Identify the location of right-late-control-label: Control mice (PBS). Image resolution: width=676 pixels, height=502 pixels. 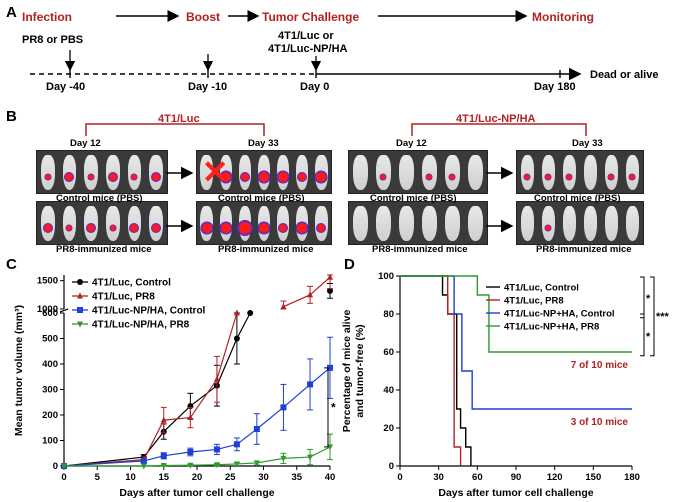
(577, 198).